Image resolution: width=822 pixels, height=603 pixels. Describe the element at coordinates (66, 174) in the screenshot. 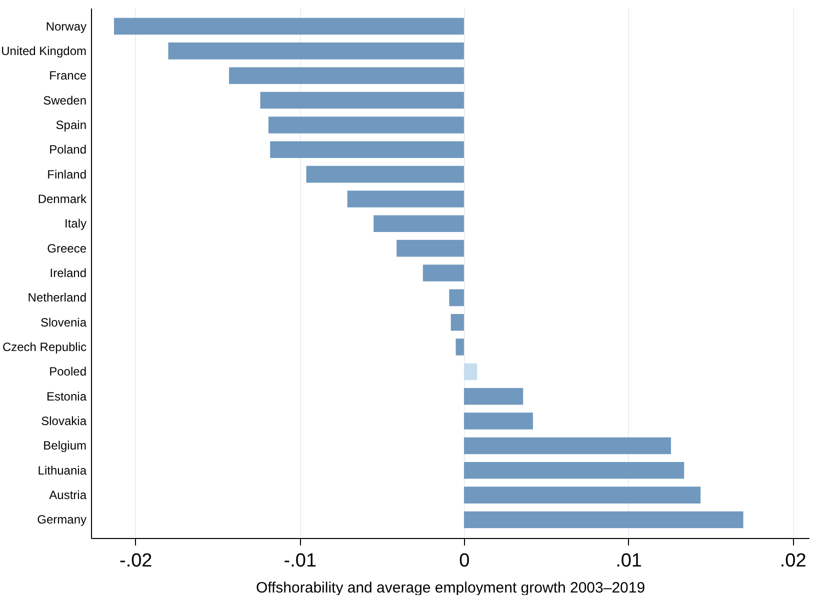

I see `y-tick-label: Finland` at that location.